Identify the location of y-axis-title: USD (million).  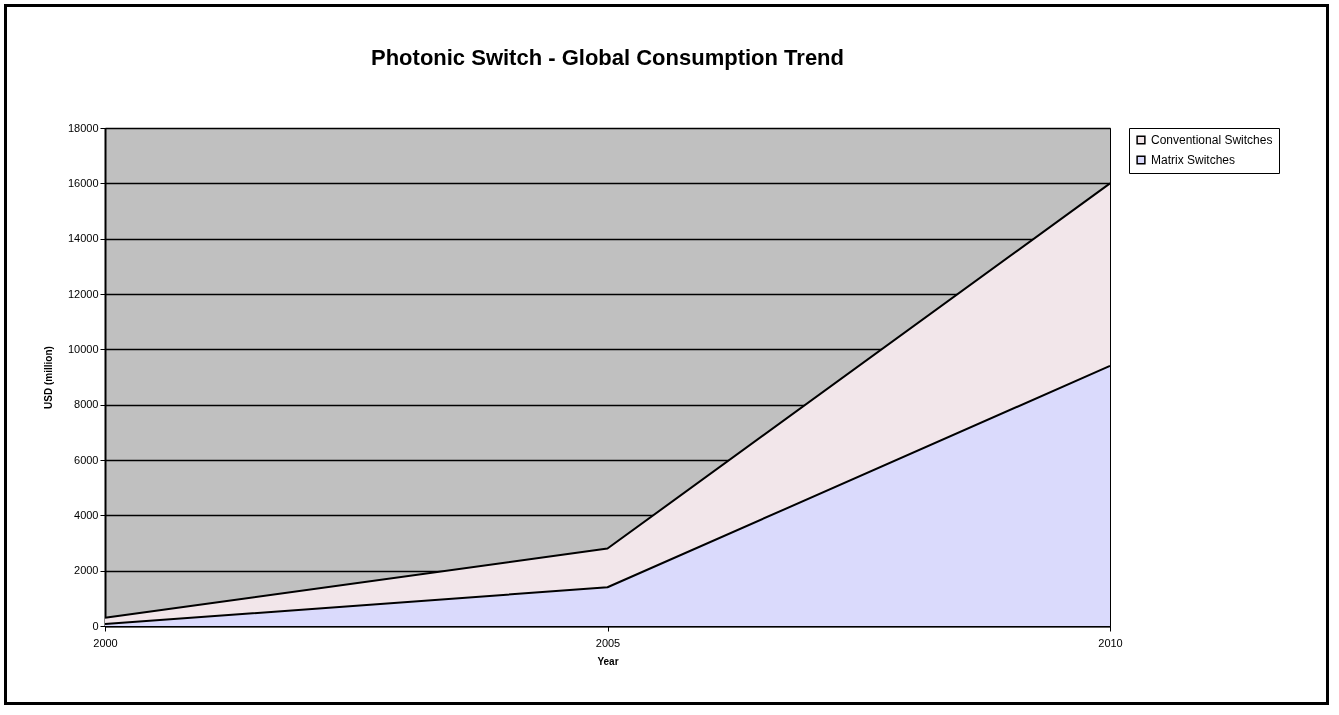
(48, 377).